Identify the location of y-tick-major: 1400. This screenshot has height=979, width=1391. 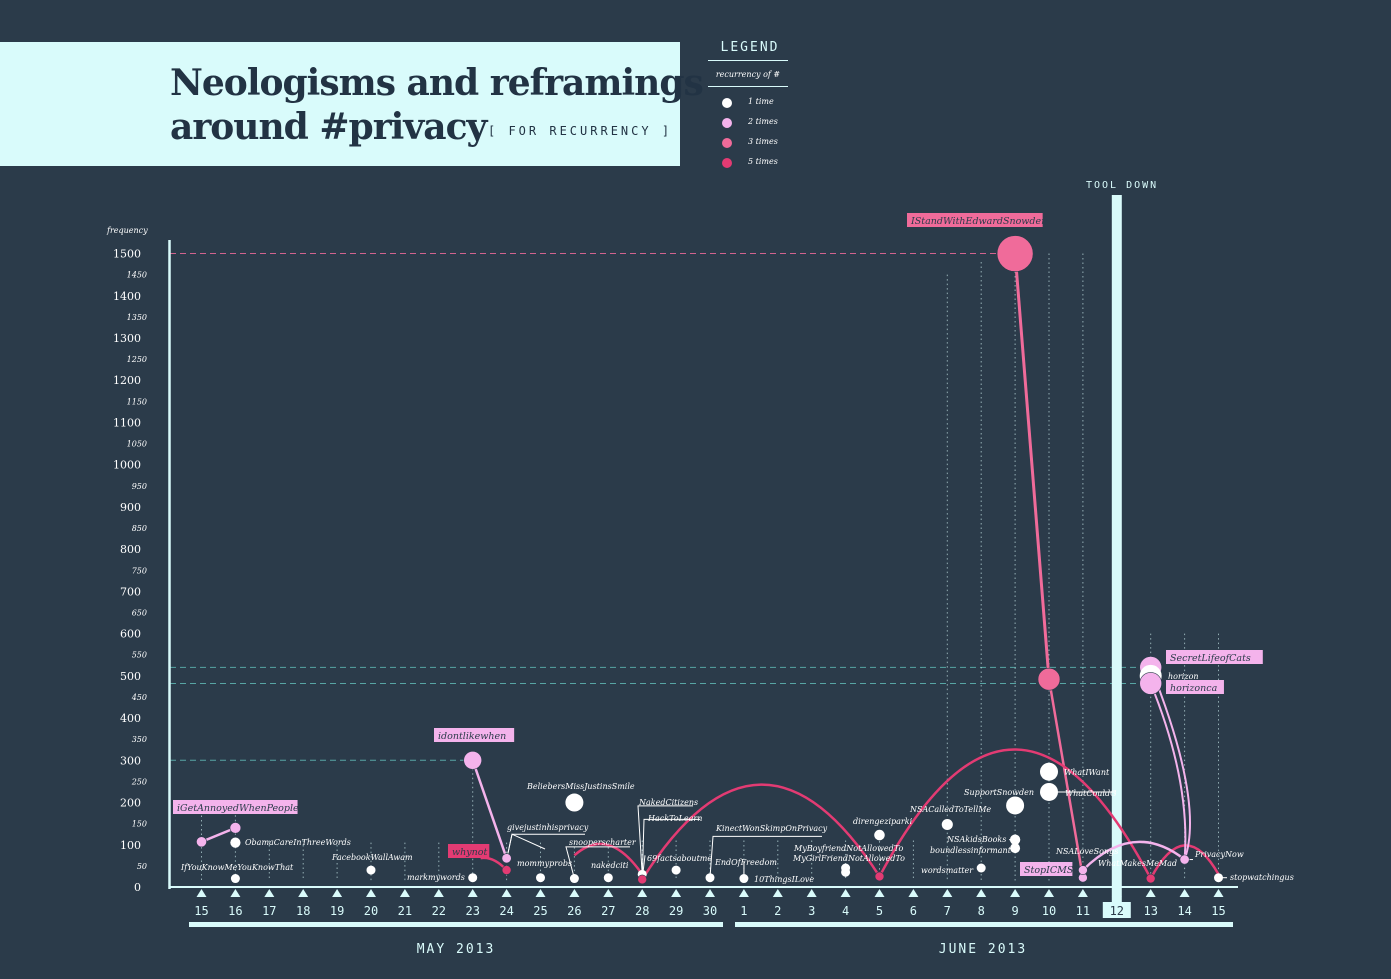
(127, 296).